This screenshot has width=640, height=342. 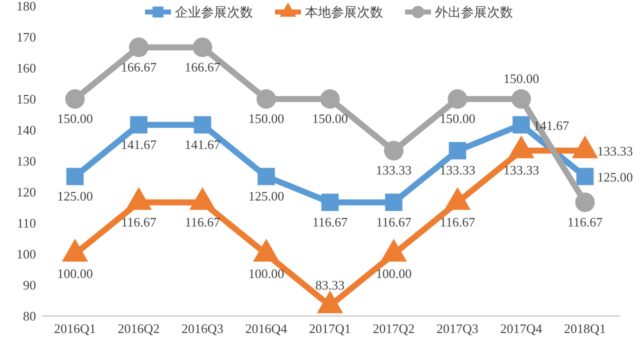 What do you see at coordinates (344, 13) in the screenshot?
I see `legend-label: 本地参展次数` at bounding box center [344, 13].